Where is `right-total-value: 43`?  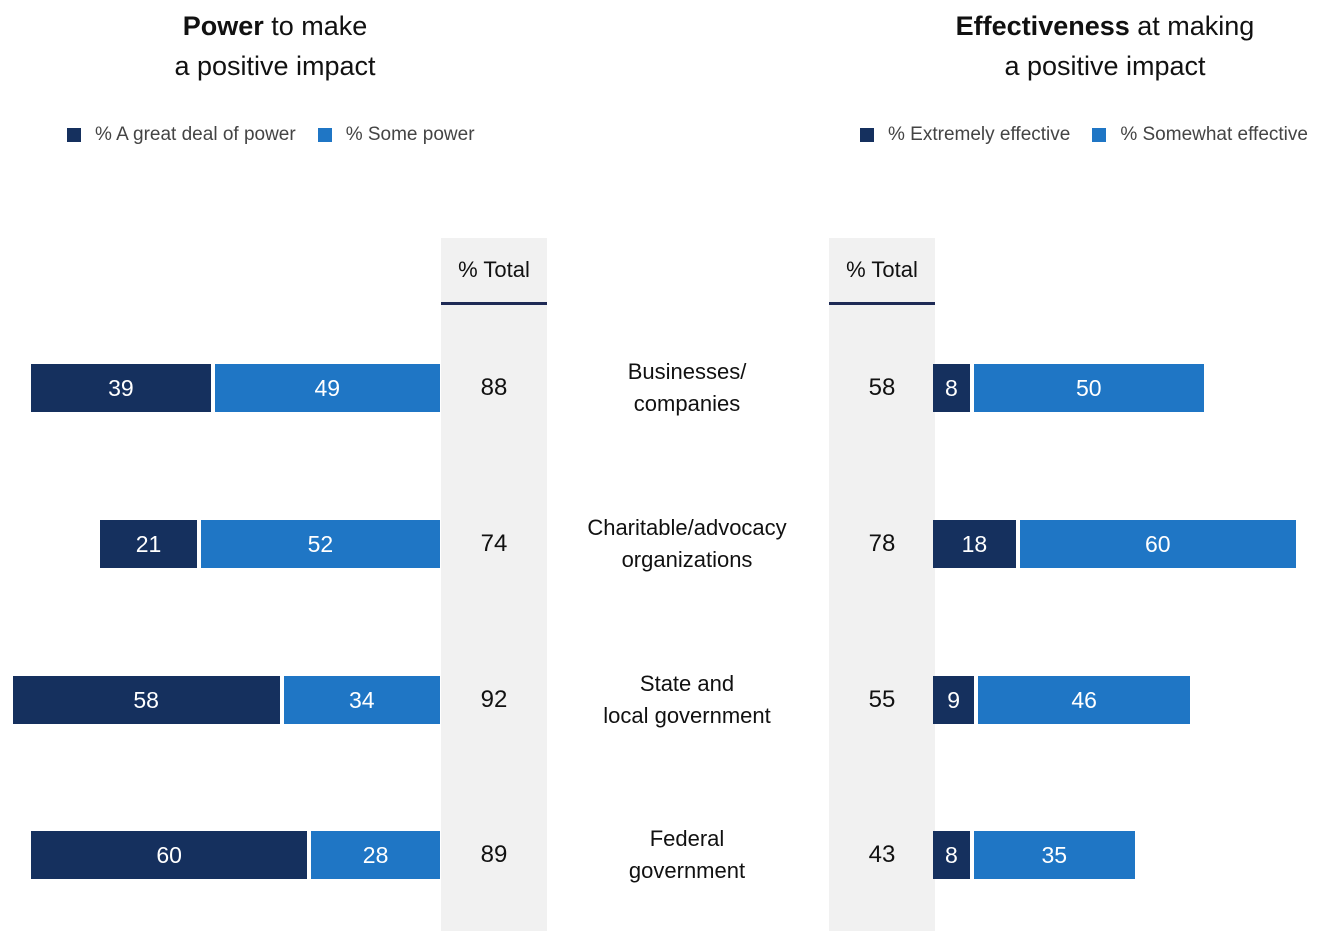 right-total-value: 43 is located at coordinates (882, 854).